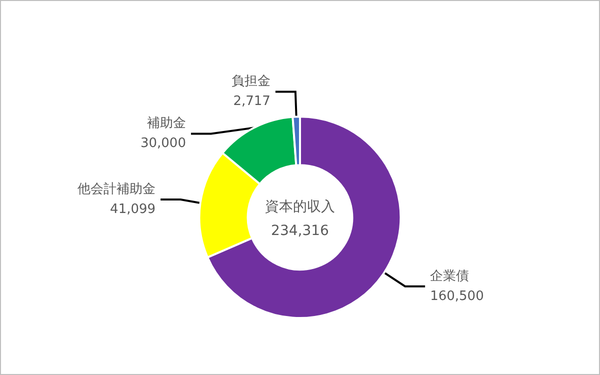 This screenshot has width=600, height=375. What do you see at coordinates (117, 189) in the screenshot?
I see `slice-label: 他会計補助金` at bounding box center [117, 189].